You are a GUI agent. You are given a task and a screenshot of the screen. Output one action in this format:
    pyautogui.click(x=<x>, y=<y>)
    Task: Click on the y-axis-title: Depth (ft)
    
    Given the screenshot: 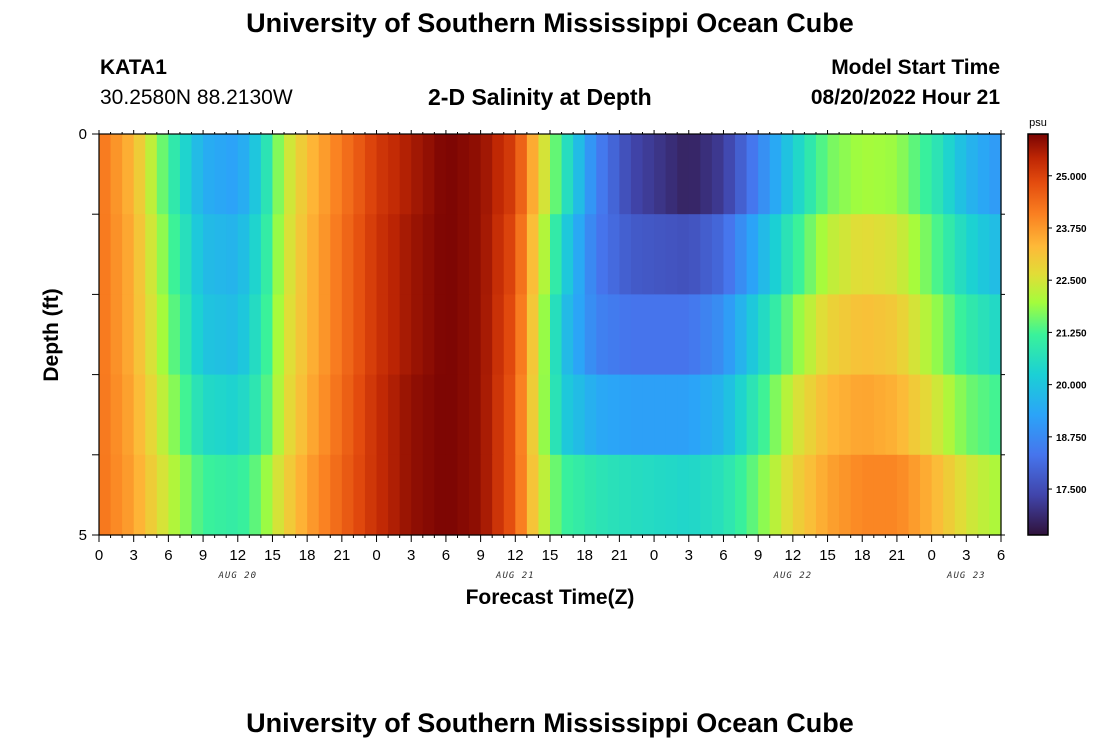 What is the action you would take?
    pyautogui.click(x=51, y=334)
    